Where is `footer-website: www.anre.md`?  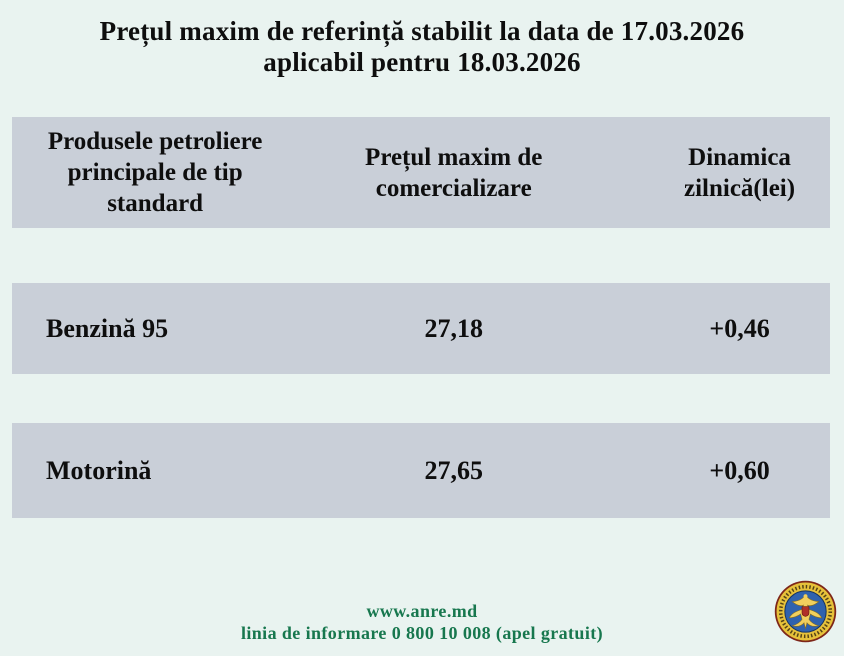 footer-website: www.anre.md is located at coordinates (422, 611).